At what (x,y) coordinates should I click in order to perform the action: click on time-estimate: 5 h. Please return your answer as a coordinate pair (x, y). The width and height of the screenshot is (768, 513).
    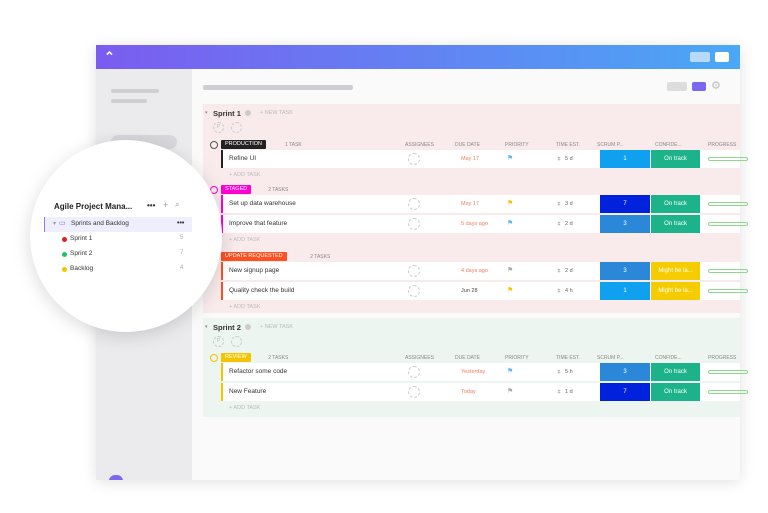
    Looking at the image, I should click on (569, 372).